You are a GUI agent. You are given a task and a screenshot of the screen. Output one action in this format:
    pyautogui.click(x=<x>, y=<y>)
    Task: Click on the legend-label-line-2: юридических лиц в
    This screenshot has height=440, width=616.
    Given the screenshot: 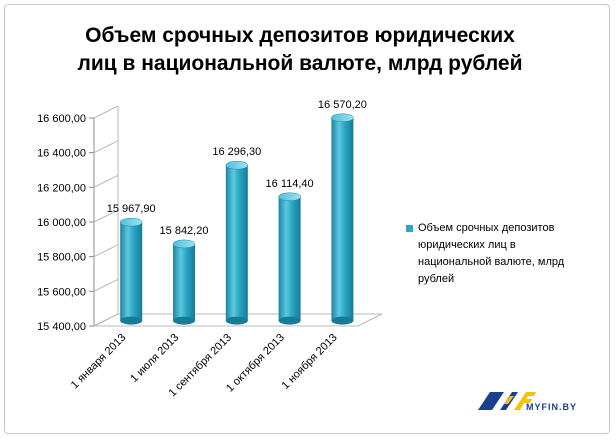 What is the action you would take?
    pyautogui.click(x=467, y=245)
    